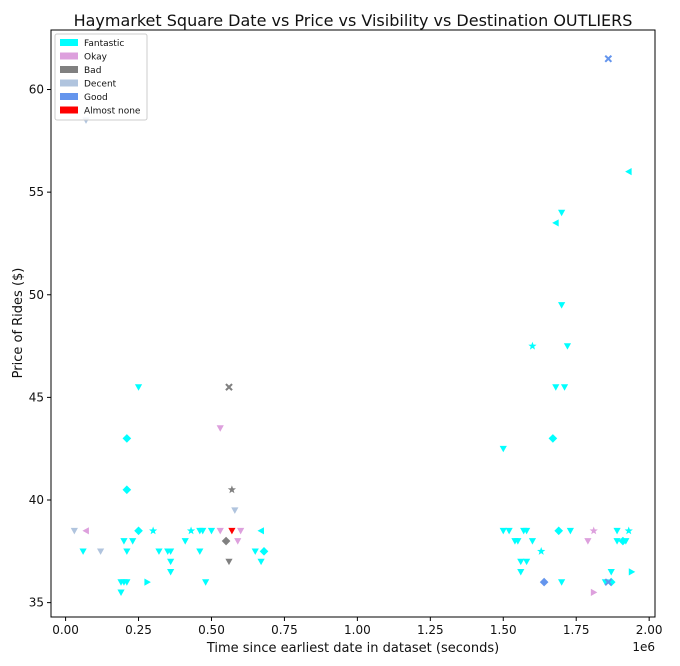 Image resolution: width=680 pixels, height=666 pixels. I want to click on x-tick-label: 0.25, so click(138, 630).